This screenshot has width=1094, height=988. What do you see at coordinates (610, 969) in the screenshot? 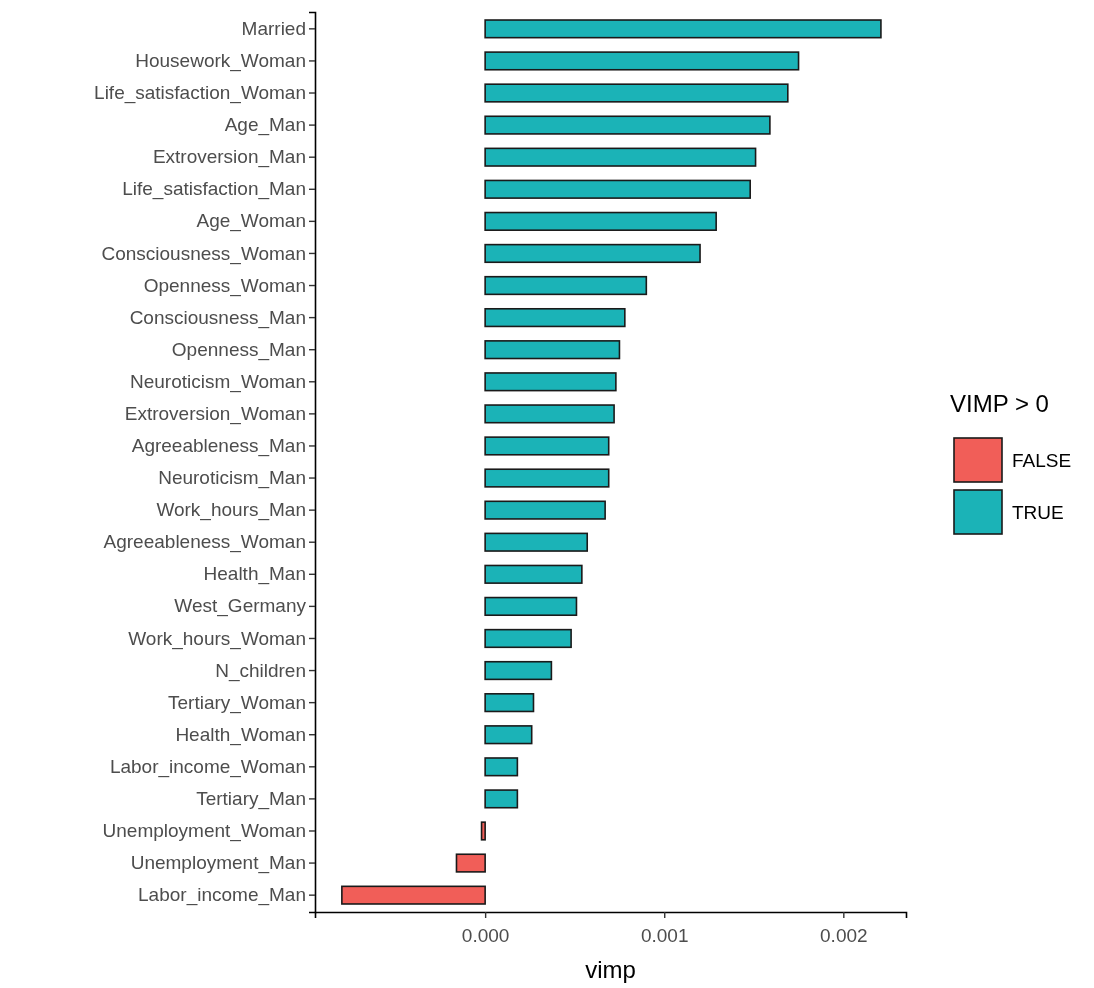
I see `x-axis-title: vimp` at bounding box center [610, 969].